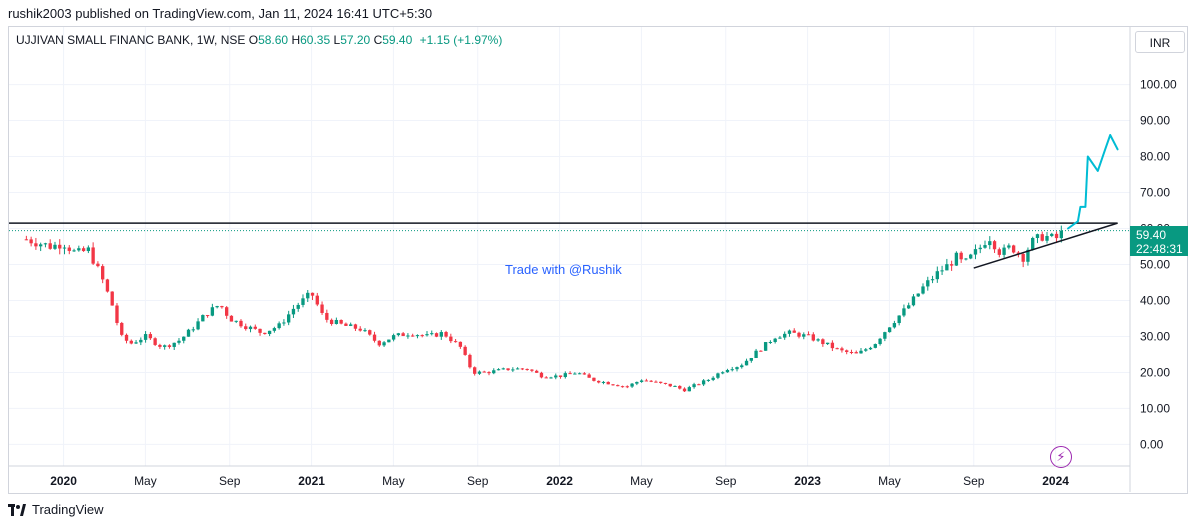 The image size is (1200, 527). Describe the element at coordinates (563, 269) in the screenshot. I see `watermark-text: Trade with @Rushik` at that location.